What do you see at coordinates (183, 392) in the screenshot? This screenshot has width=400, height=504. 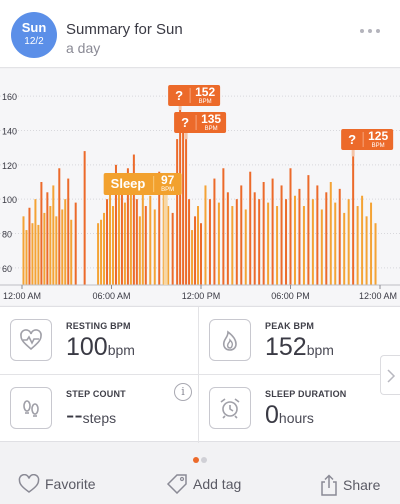 I see `info-icon: i` at bounding box center [183, 392].